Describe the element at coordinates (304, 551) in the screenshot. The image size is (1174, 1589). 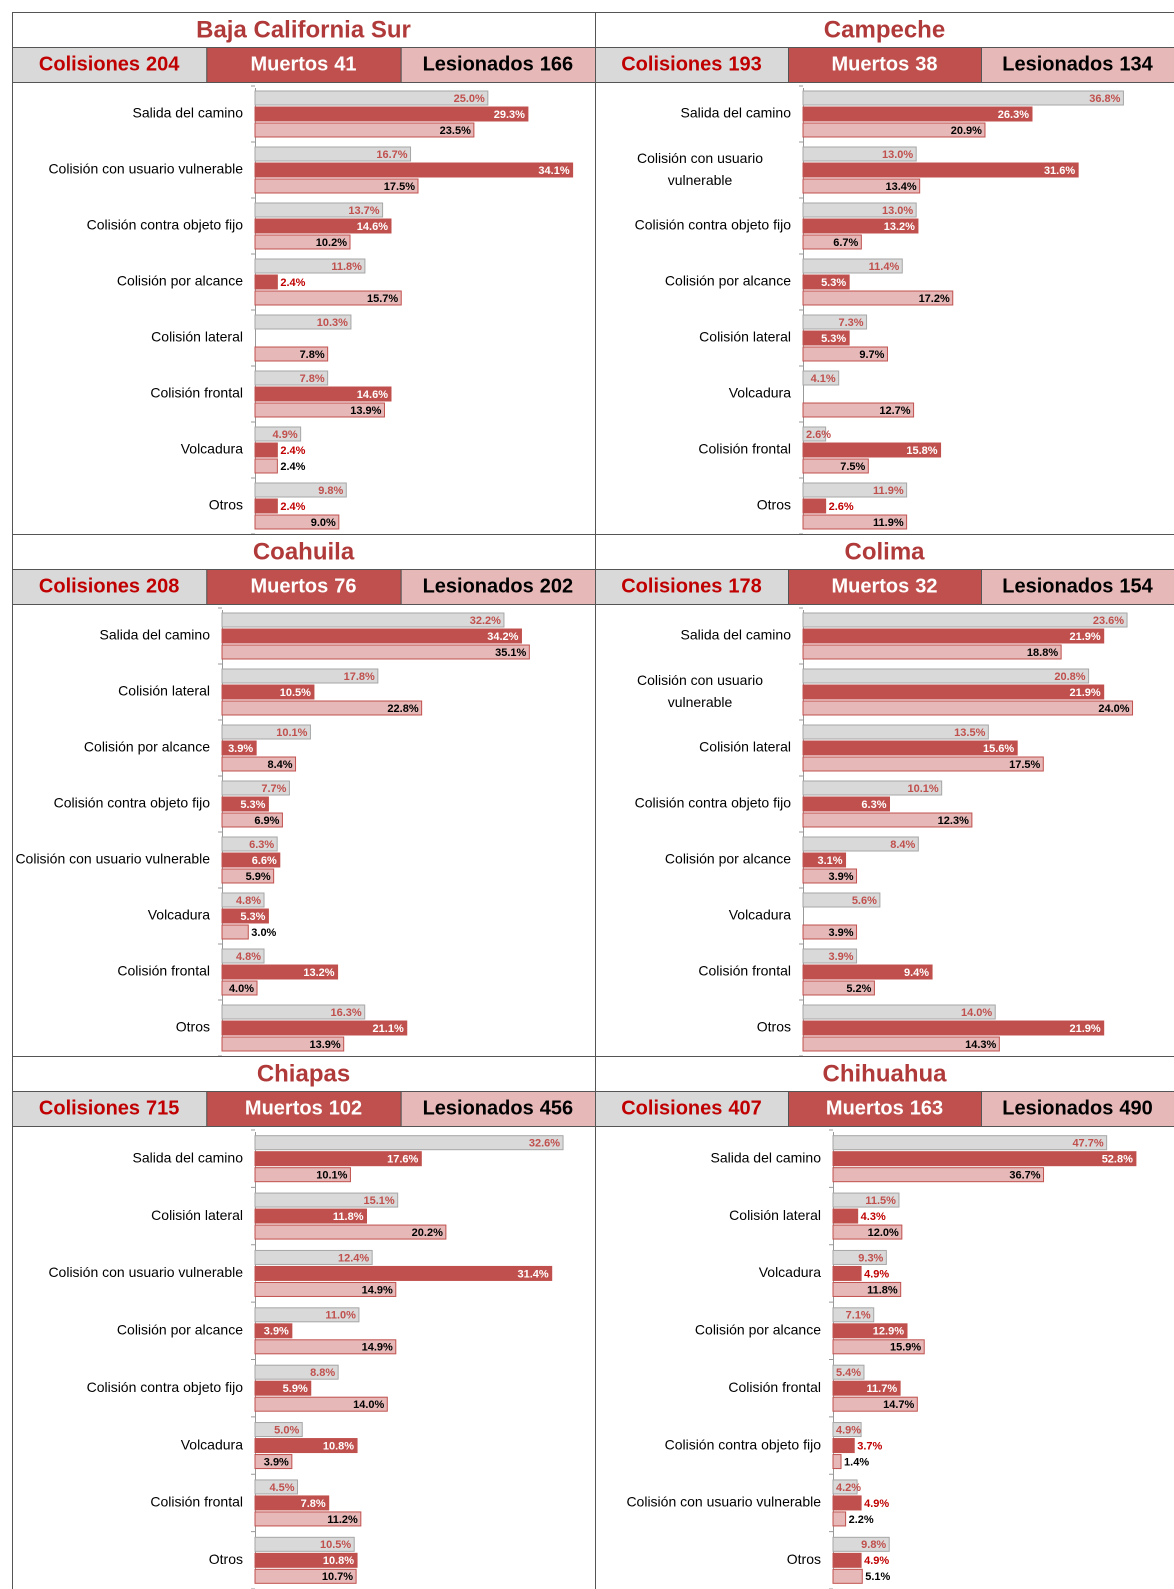
I see `panel-title: Coahuila` at that location.